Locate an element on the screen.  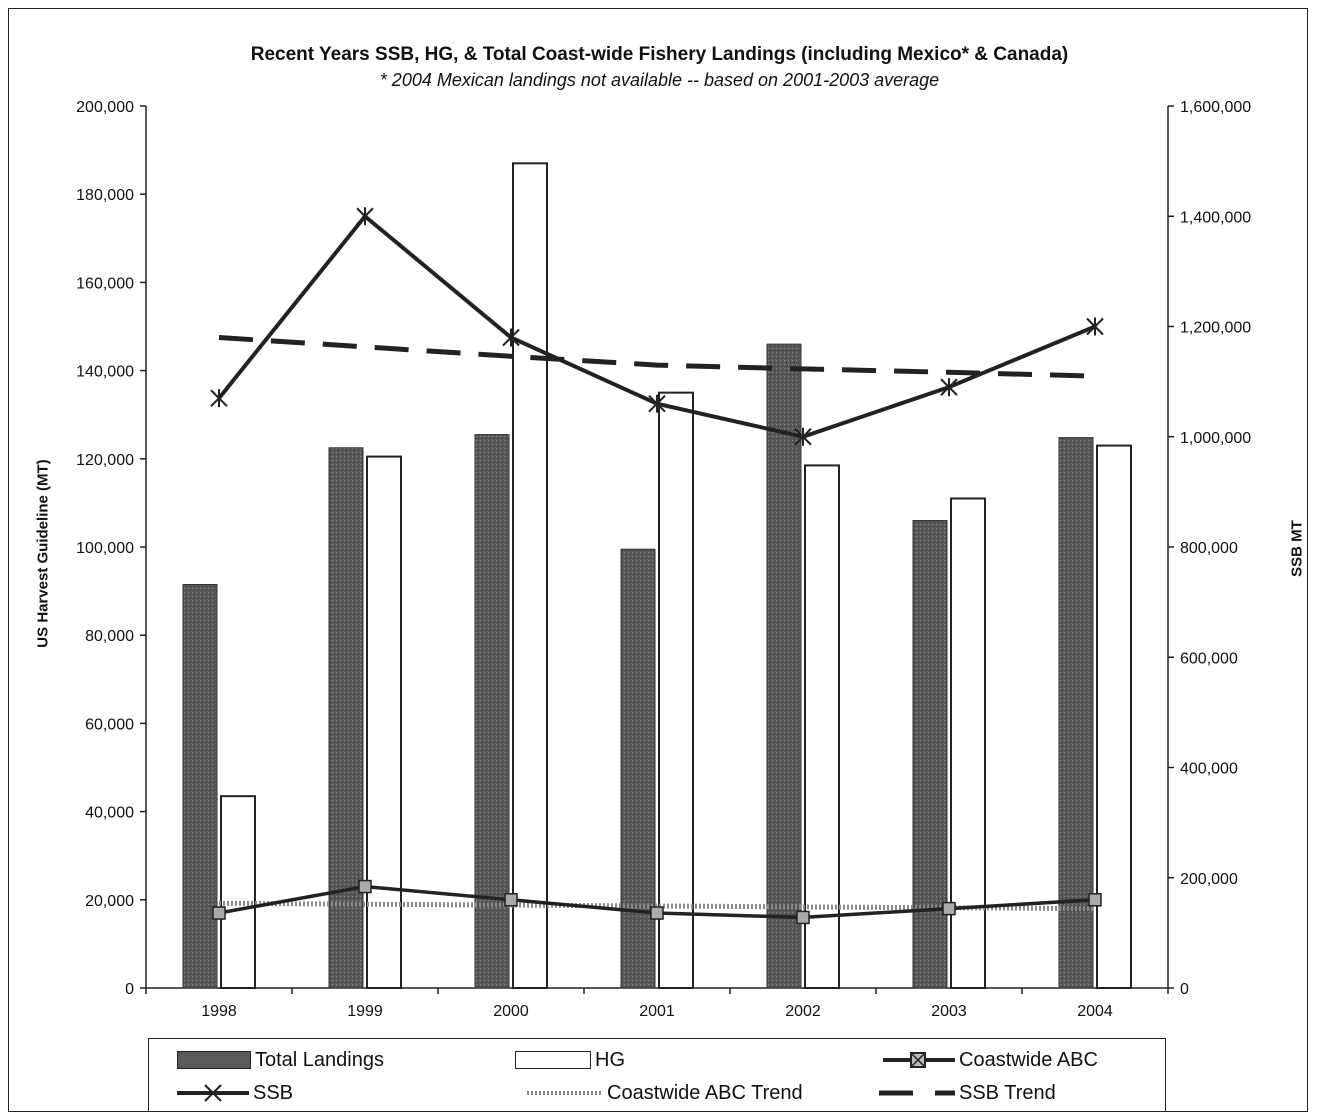
legend-label-abc-trend: Coastwide ABC Trend is located at coordinates (705, 1092).